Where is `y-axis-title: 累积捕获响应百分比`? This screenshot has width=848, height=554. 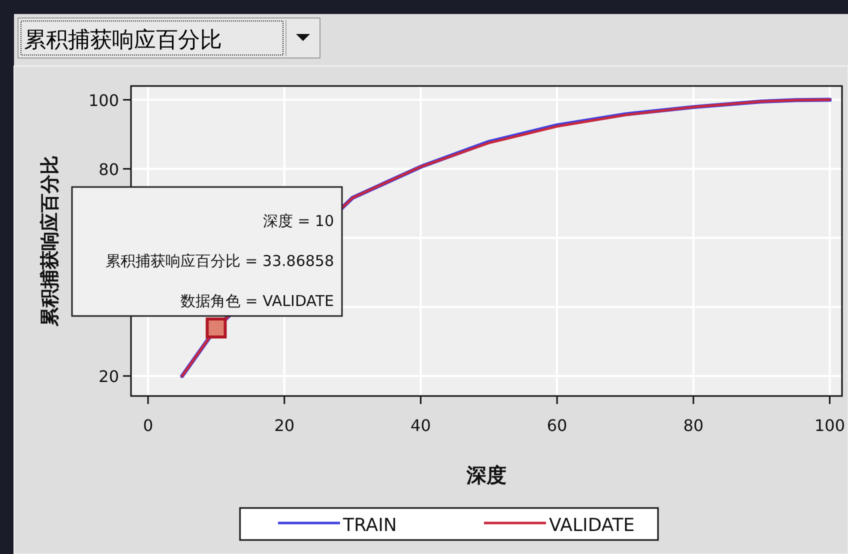
y-axis-title: 累积捕获响应百分比 is located at coordinates (50, 242).